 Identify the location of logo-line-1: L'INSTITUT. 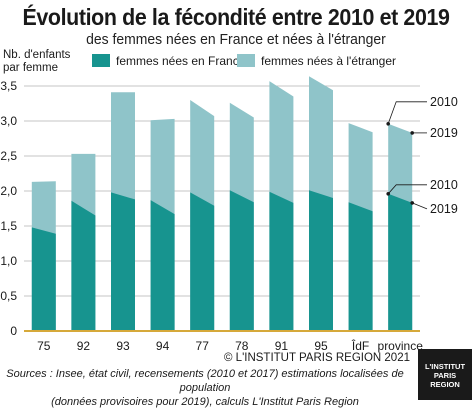
(445, 366).